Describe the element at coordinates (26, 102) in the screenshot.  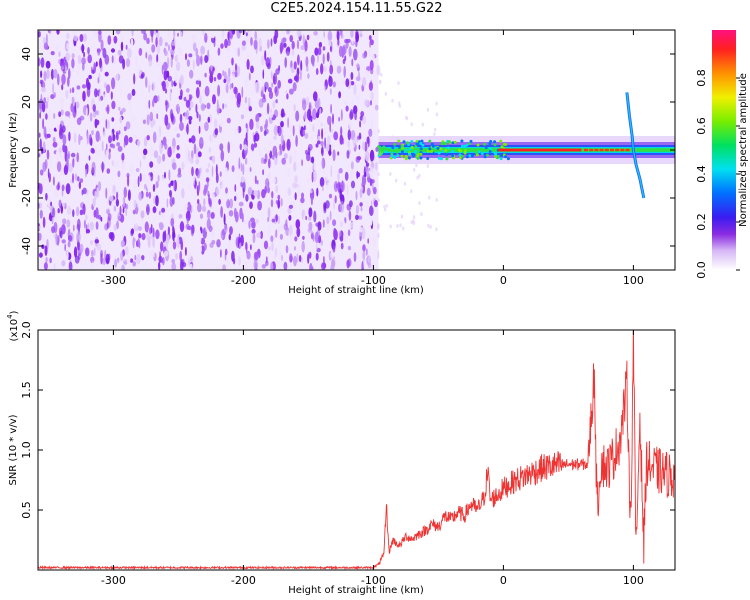
I see `y-tick-label: 20` at that location.